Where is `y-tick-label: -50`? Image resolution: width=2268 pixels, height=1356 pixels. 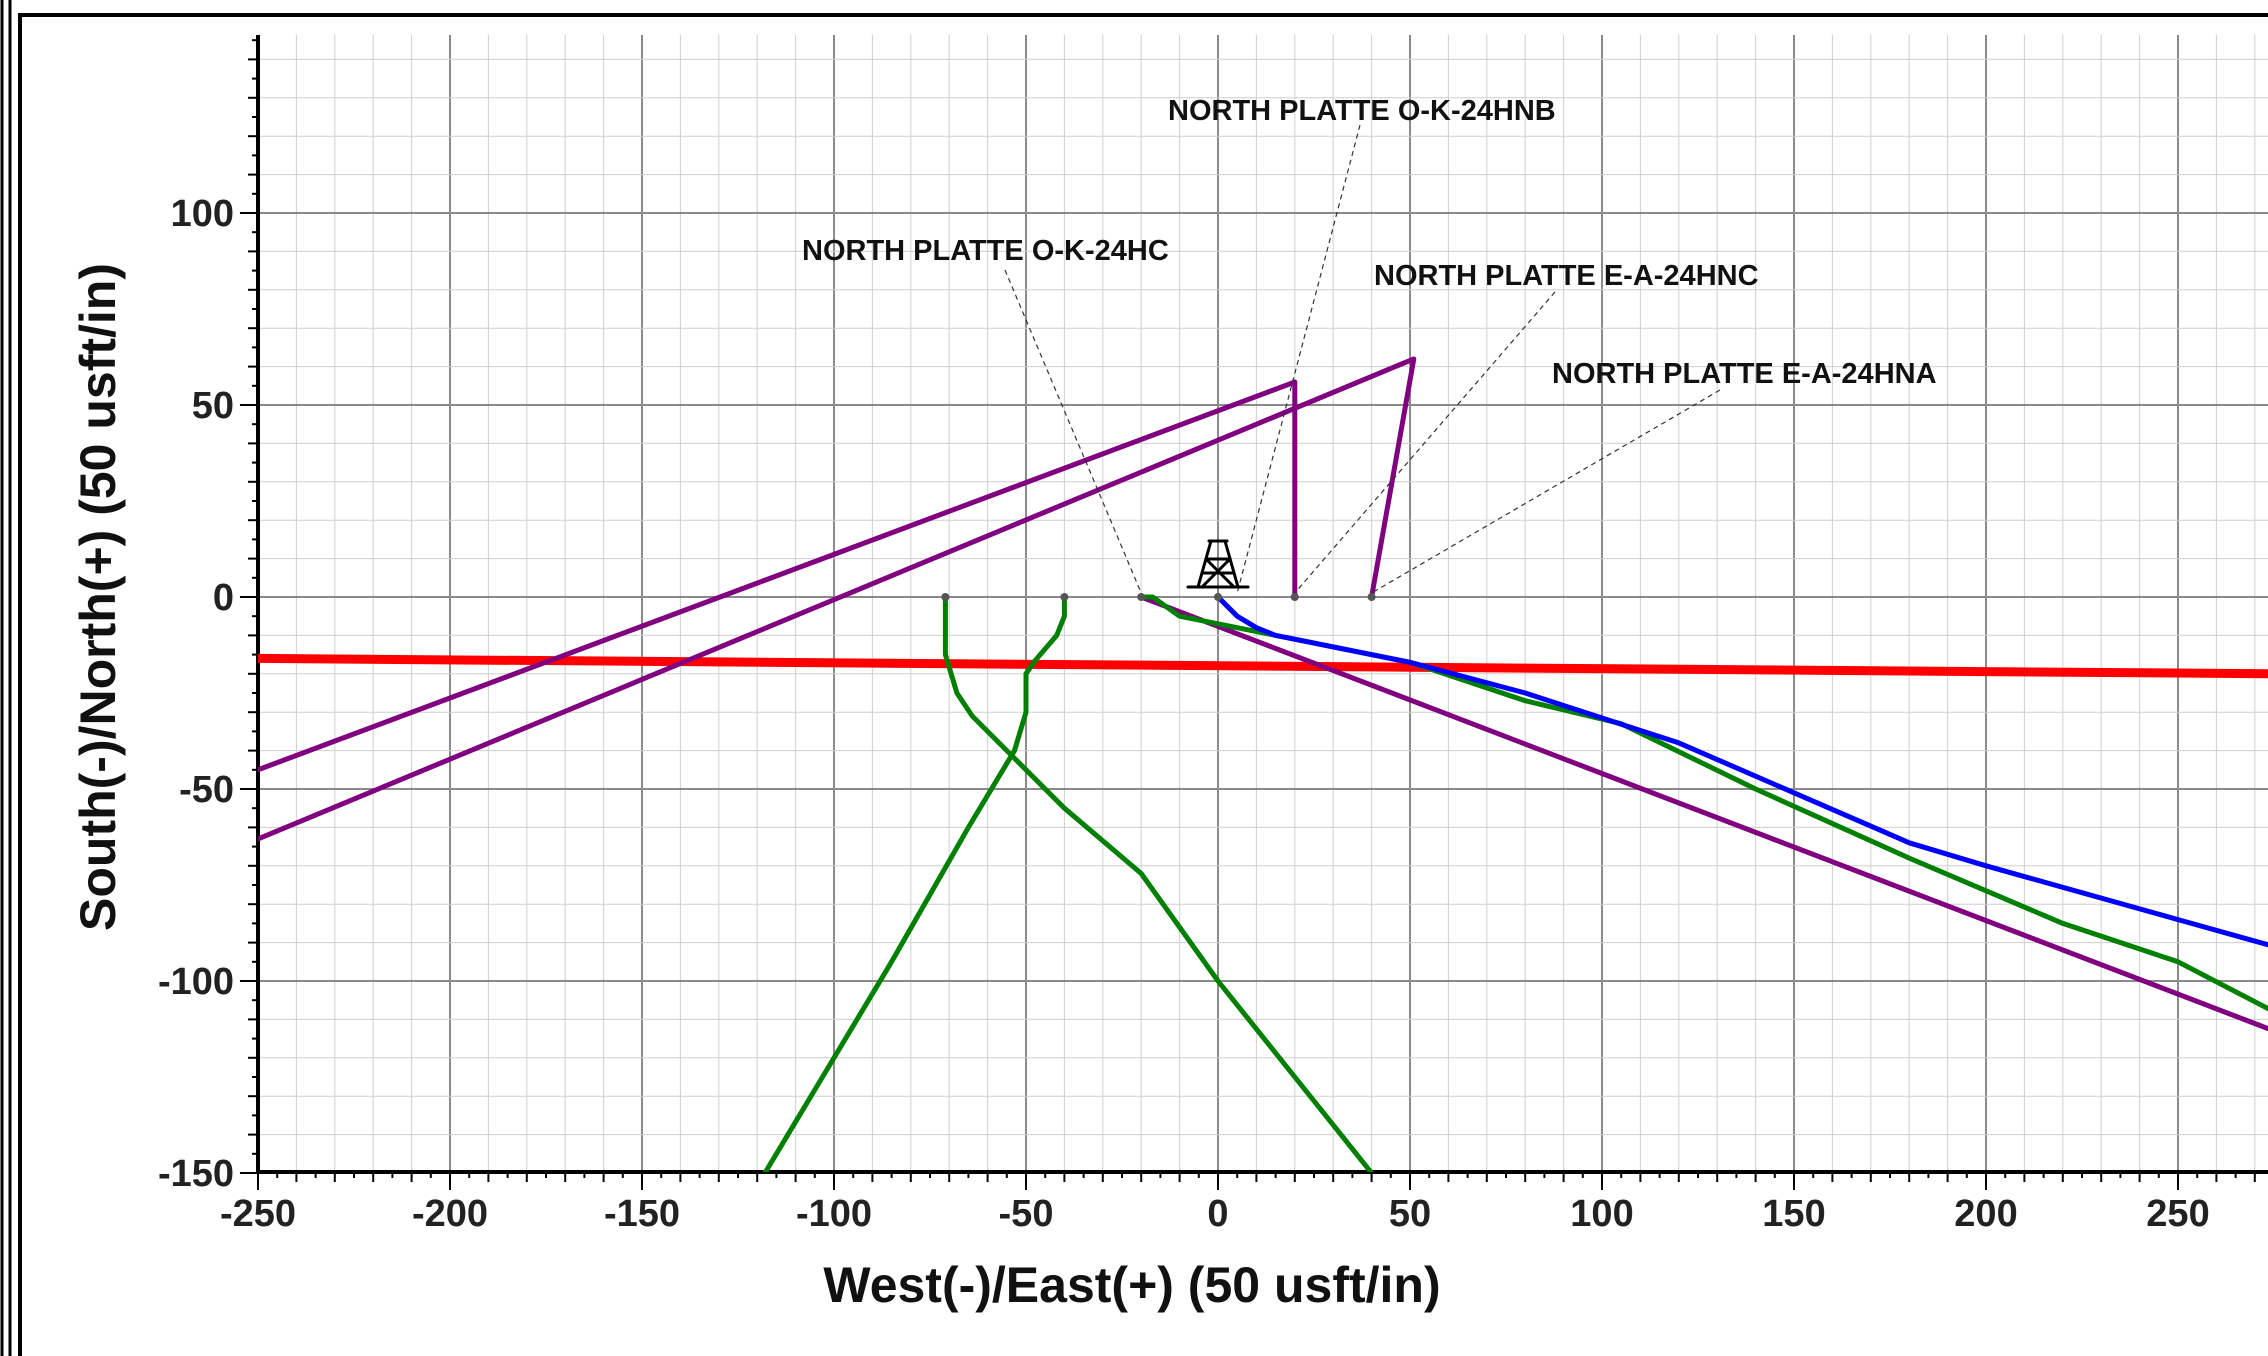 y-tick-label: -50 is located at coordinates (206, 790).